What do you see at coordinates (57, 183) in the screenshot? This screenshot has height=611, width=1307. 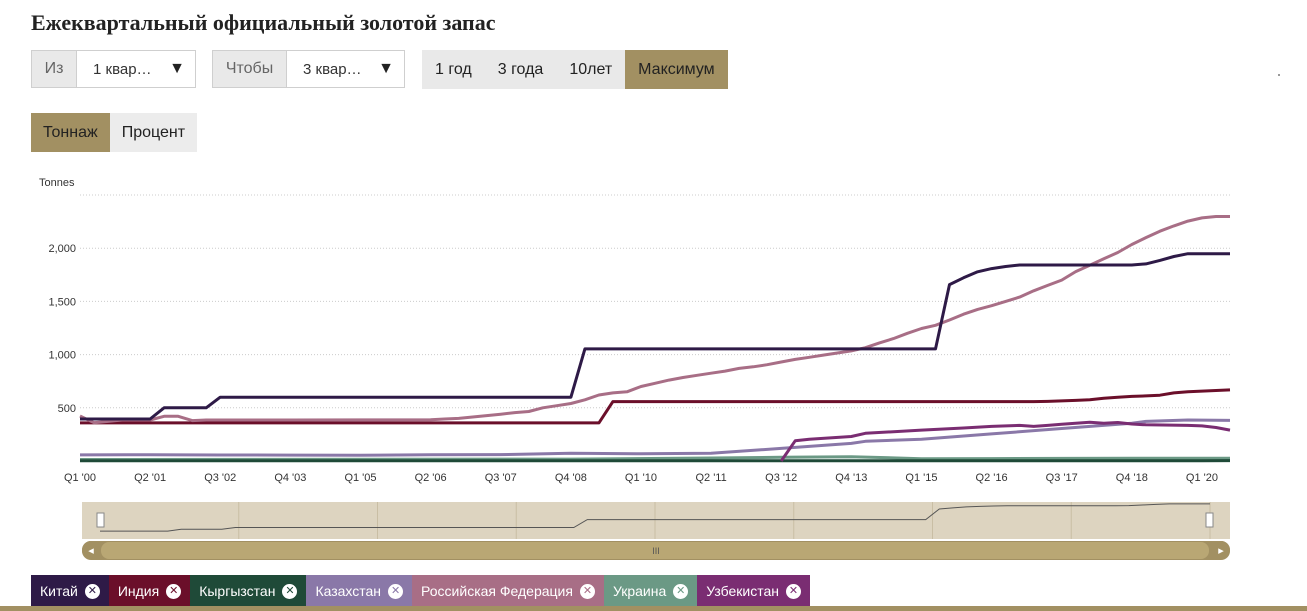 I see `y-axis-label: Tonnes` at bounding box center [57, 183].